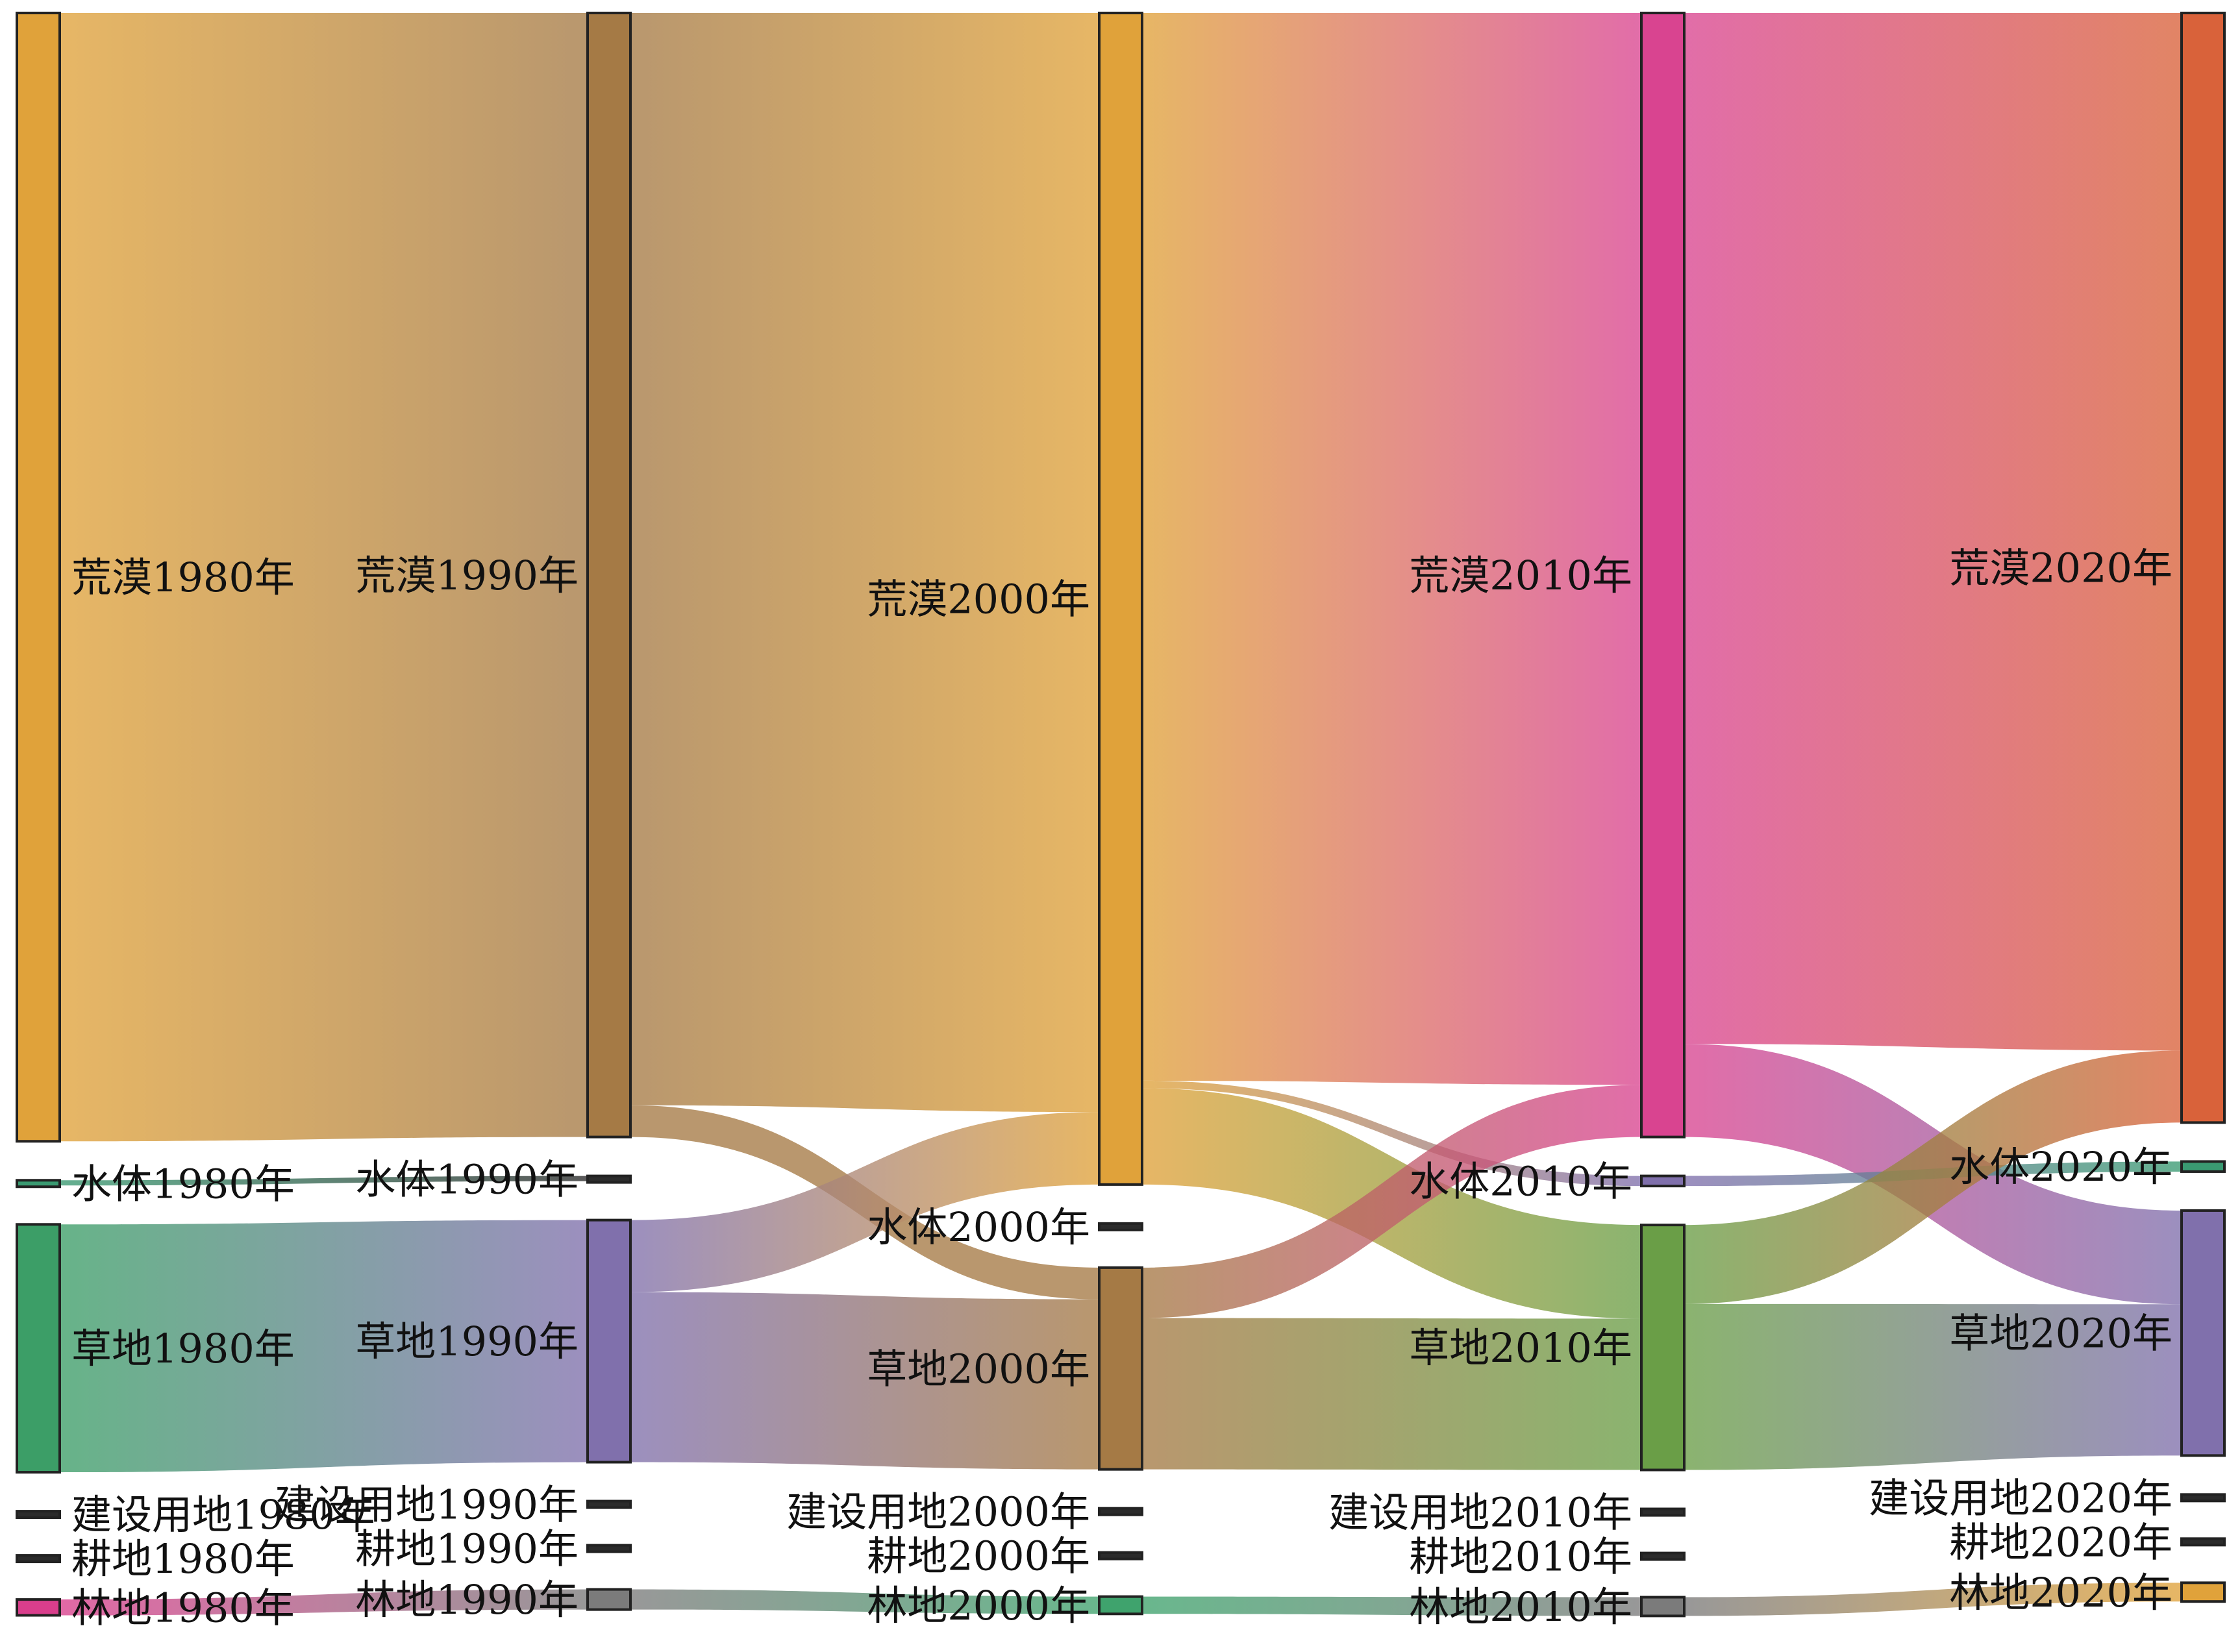 This screenshot has height=1652, width=2240. Describe the element at coordinates (978, 1227) in the screenshot. I see `label-water_2000: 水体2000年` at that location.